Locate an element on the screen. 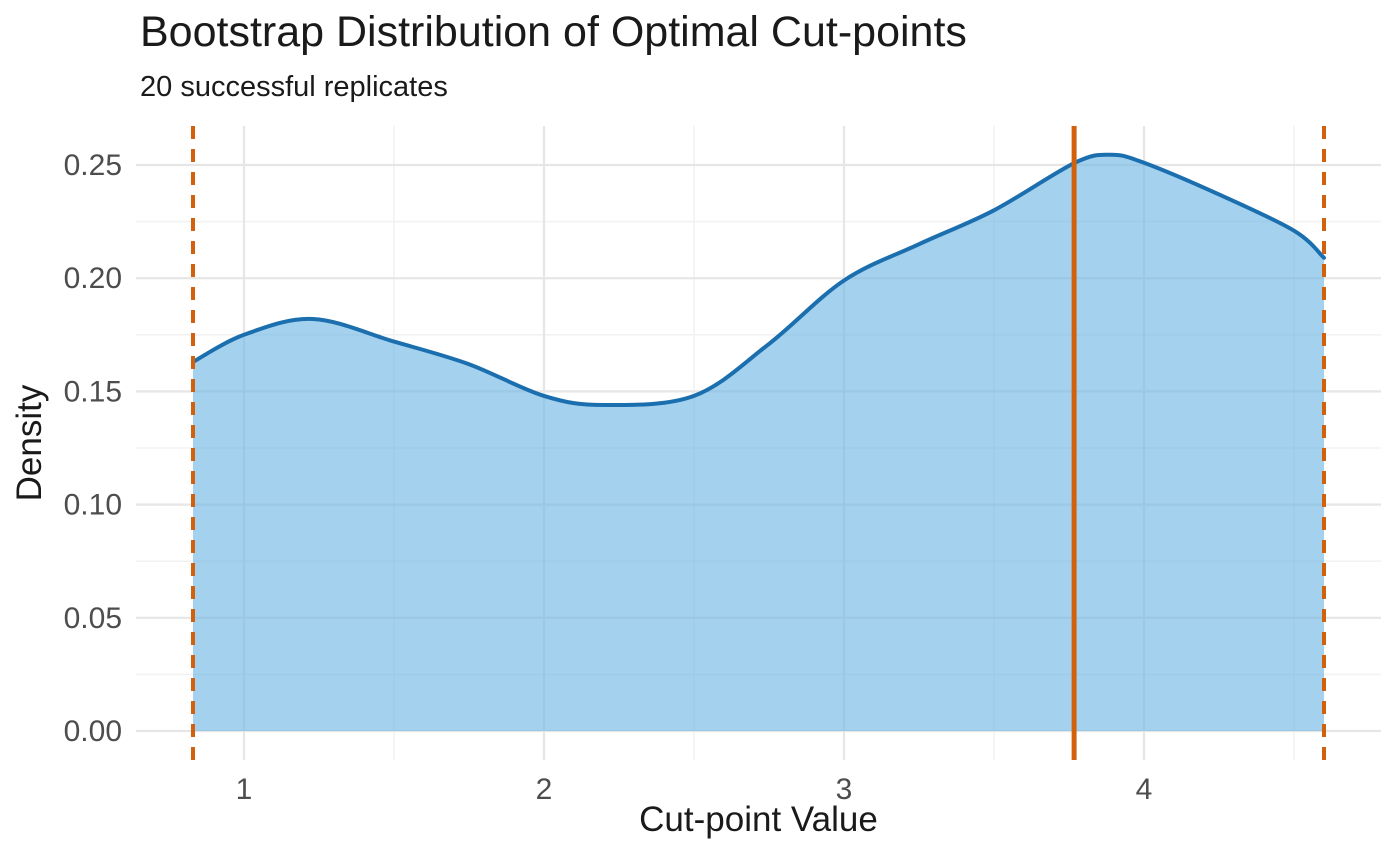 This screenshot has height=866, width=1400. x-axis-label: Cut-point Value is located at coordinates (758, 819).